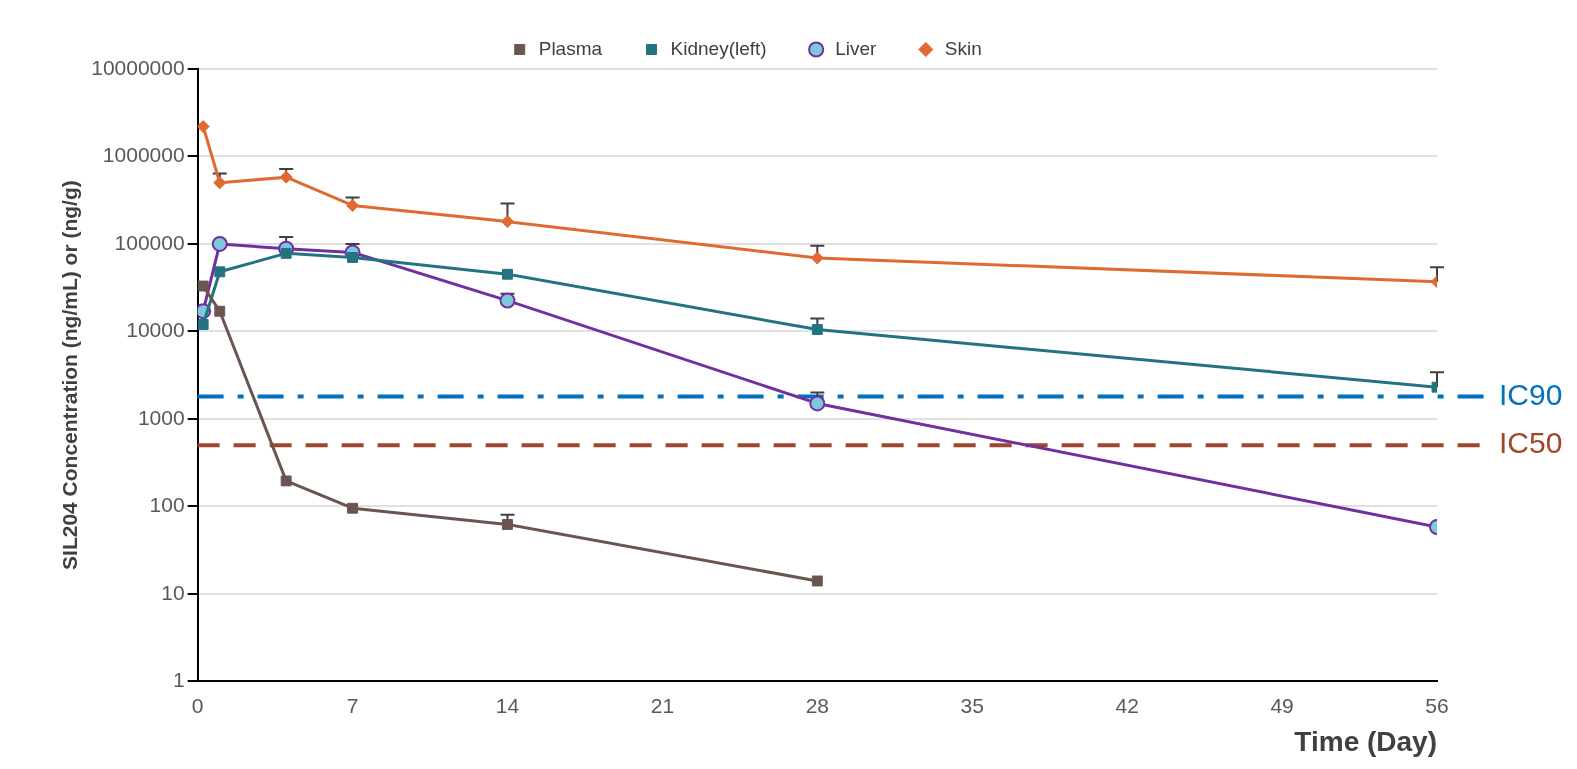 The image size is (1577, 769). What do you see at coordinates (718, 48) in the screenshot?
I see `legend-label: Kidney(left)` at bounding box center [718, 48].